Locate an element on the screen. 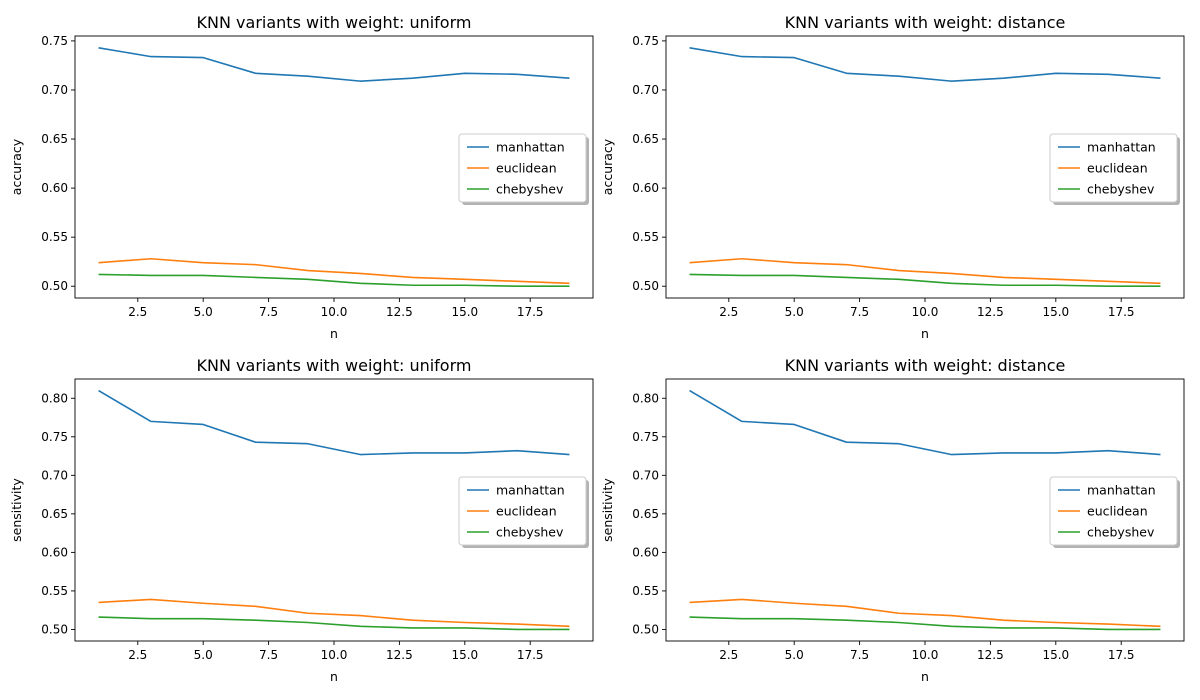  y-tick-label: 0.80 is located at coordinates (645, 398).